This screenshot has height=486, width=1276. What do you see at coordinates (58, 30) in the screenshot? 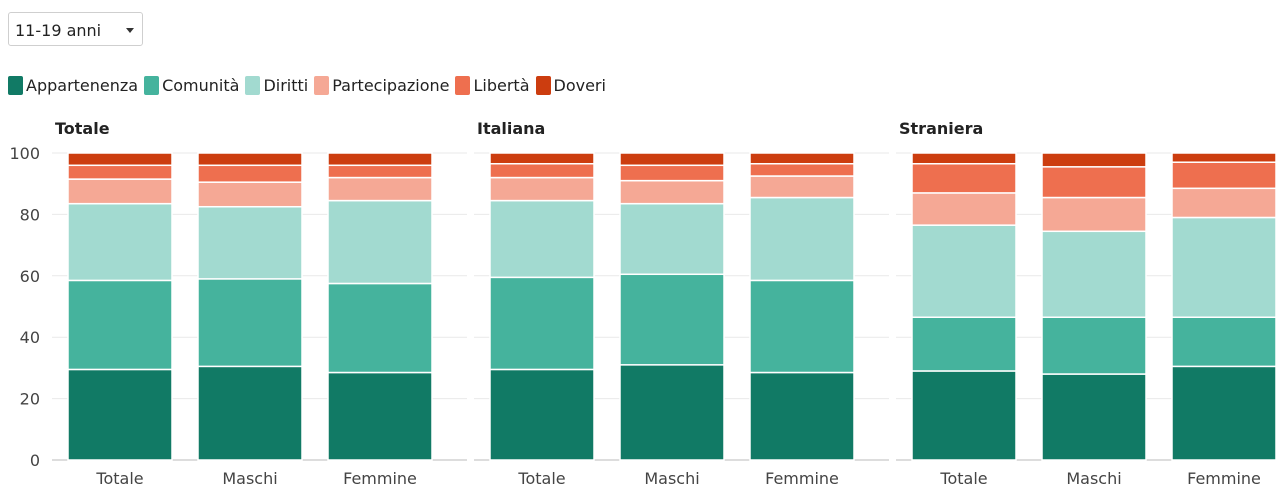
I see `age-group-select-value: 11-19 anni` at bounding box center [58, 30].